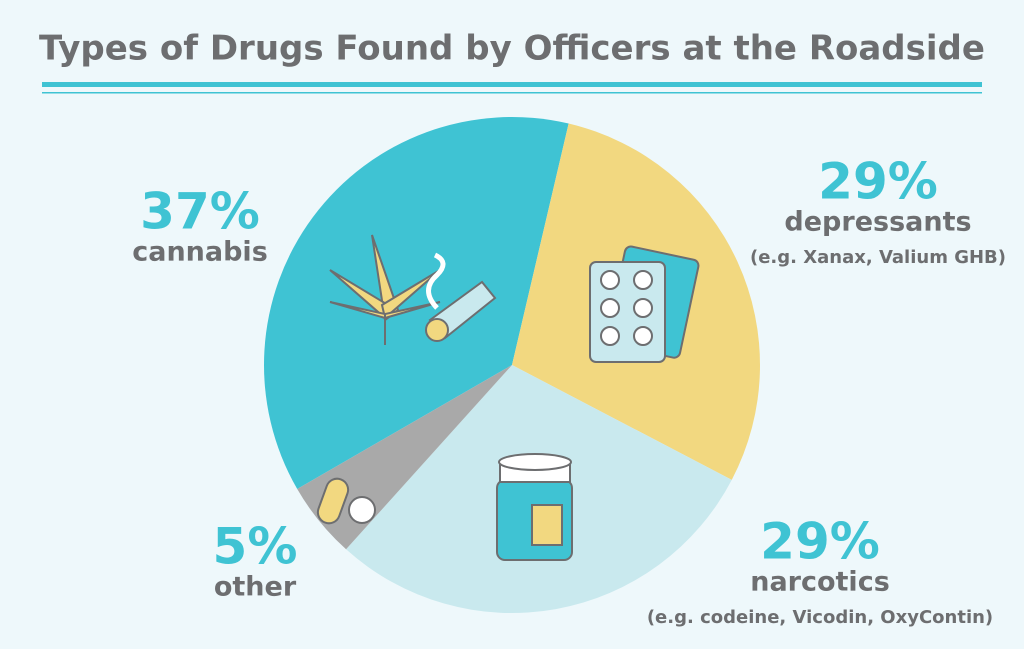 The width and height of the screenshot is (1024, 649). What do you see at coordinates (820, 582) in the screenshot?
I see `category-label: narcotics` at bounding box center [820, 582].